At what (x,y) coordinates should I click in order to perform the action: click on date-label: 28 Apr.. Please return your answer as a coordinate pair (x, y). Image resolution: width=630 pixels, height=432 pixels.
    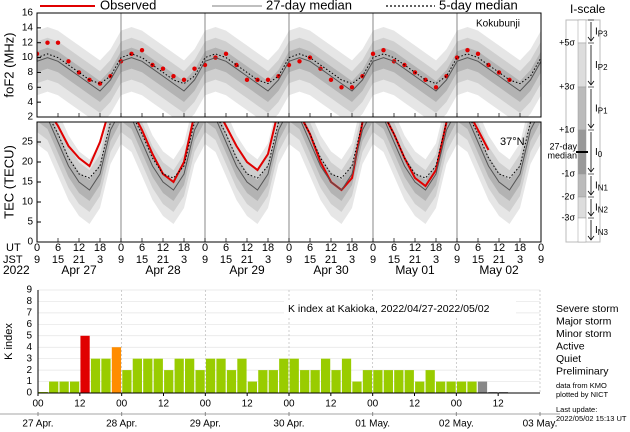
    Looking at the image, I should click on (121, 424).